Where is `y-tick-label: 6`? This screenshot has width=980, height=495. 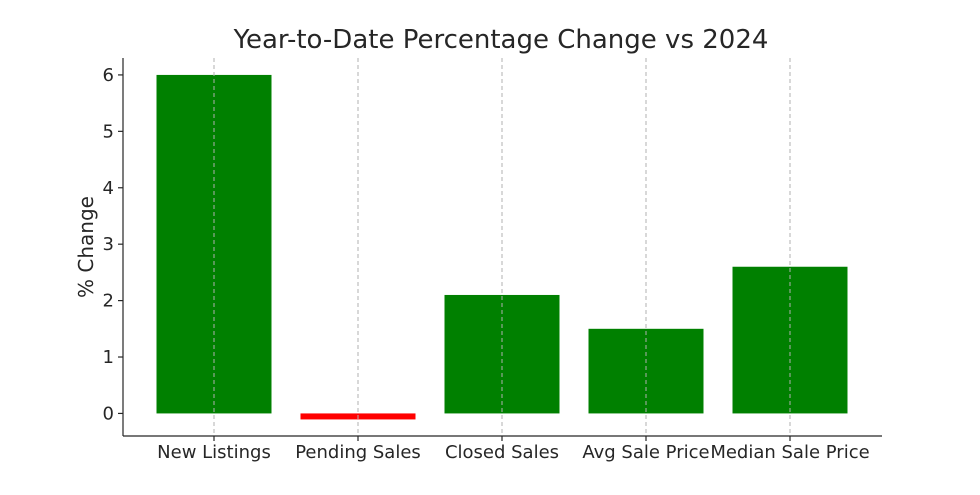 y-tick-label: 6 is located at coordinates (108, 75).